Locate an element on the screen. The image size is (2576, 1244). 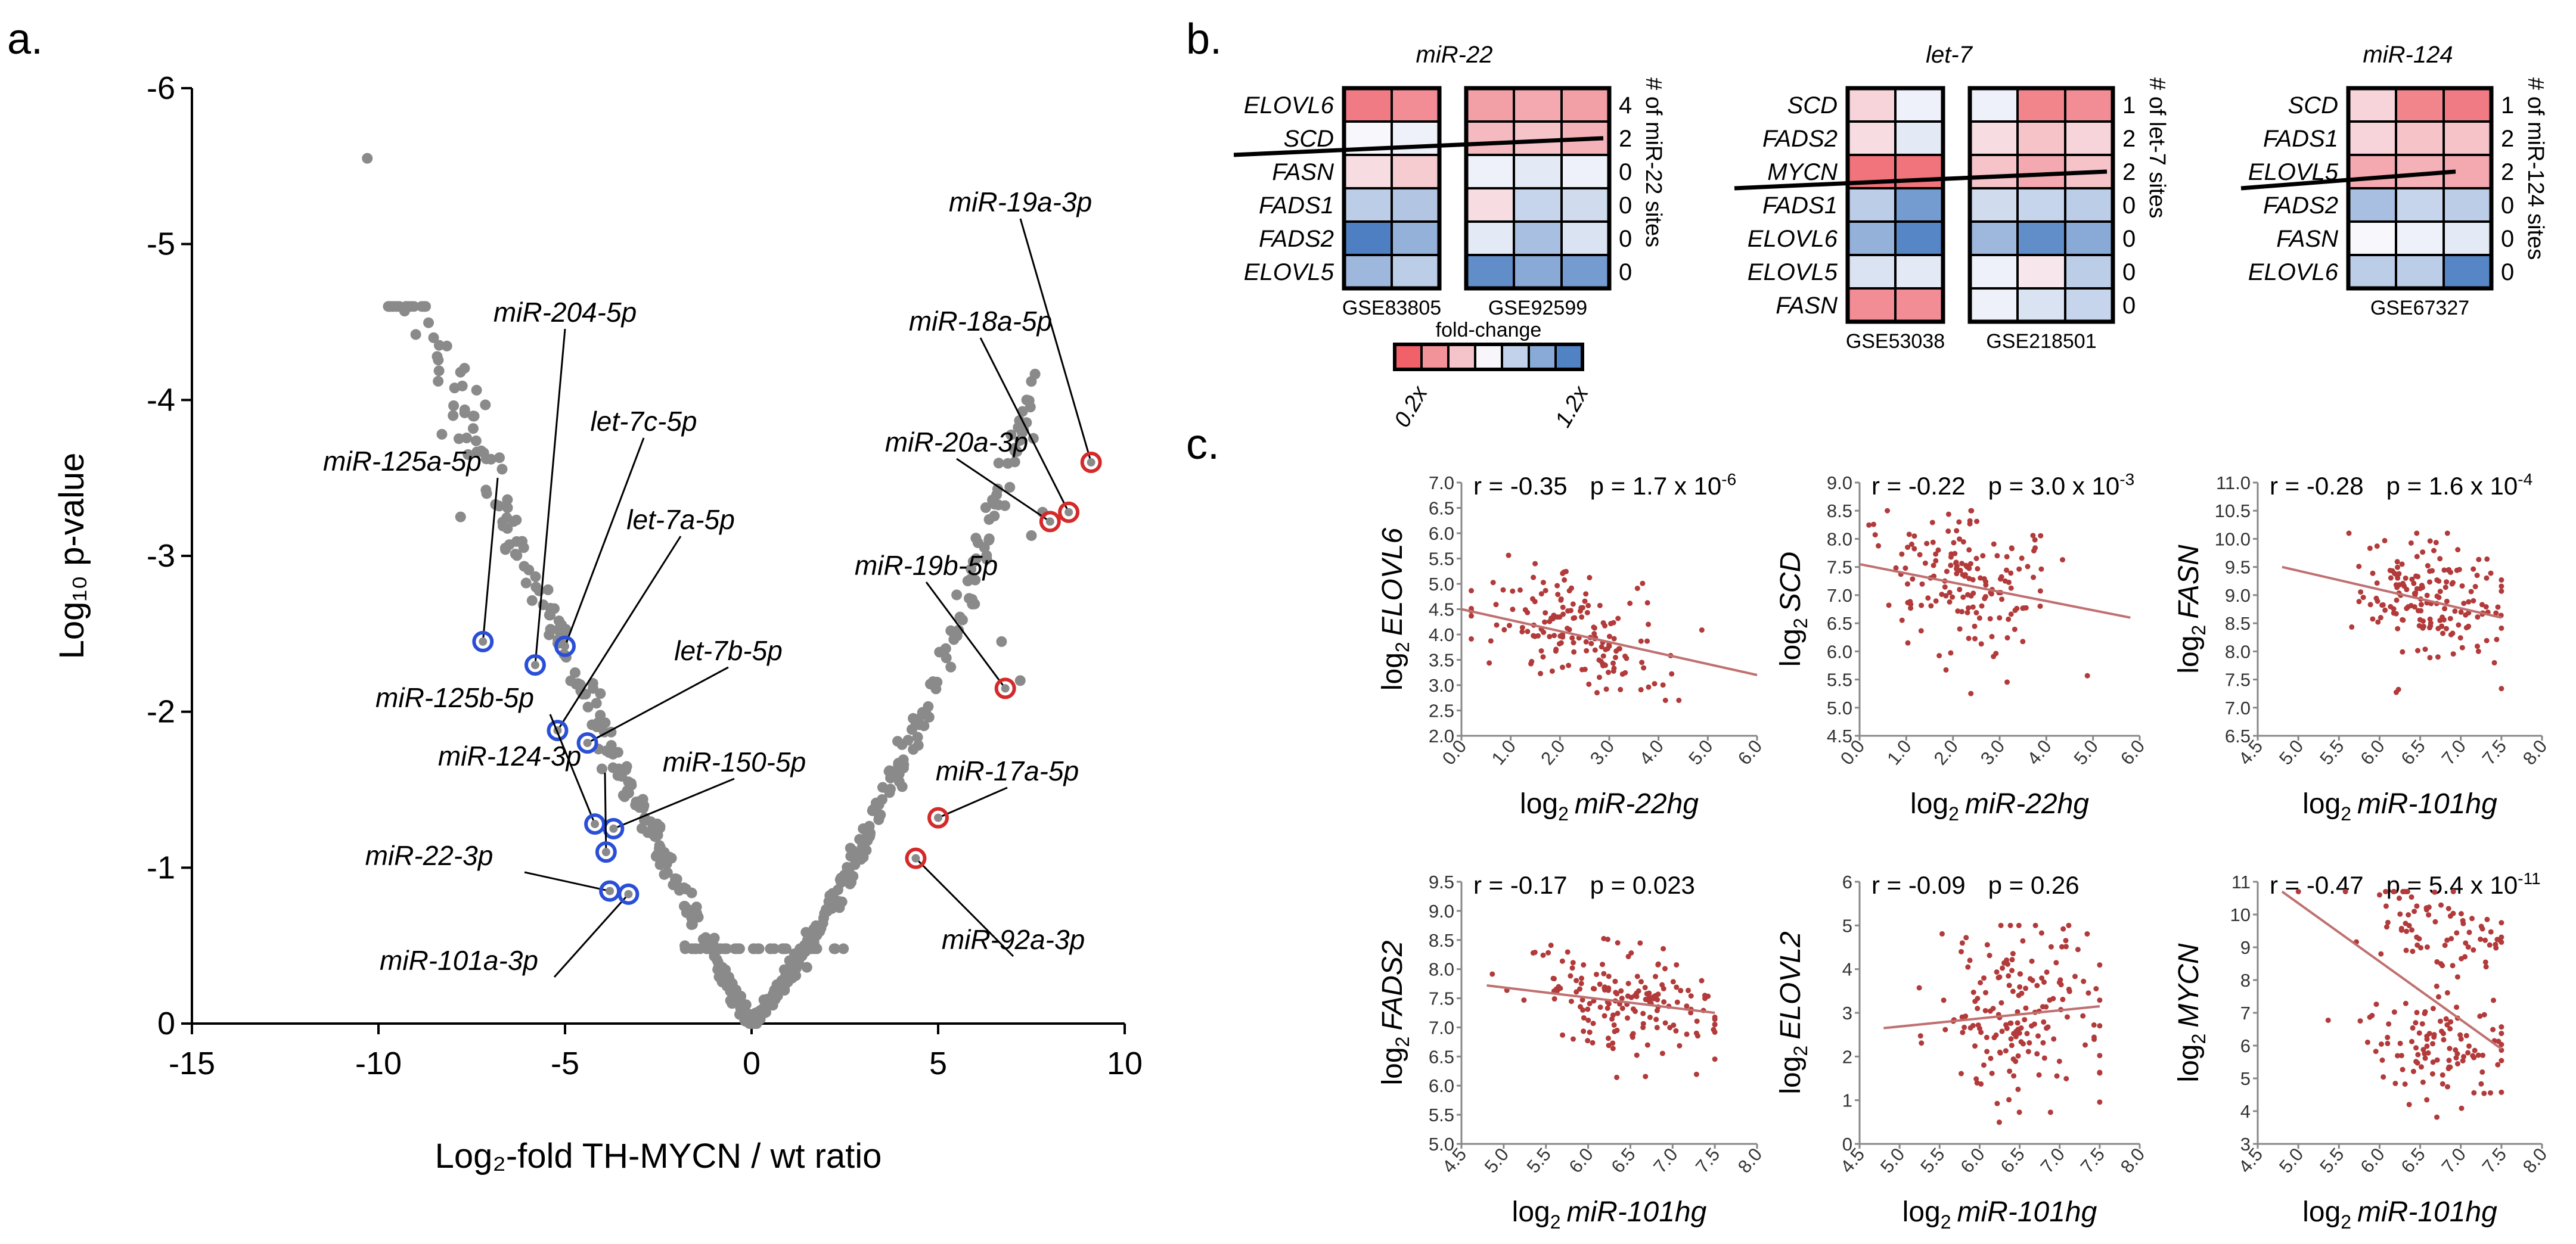
dataset-label: GSE67327 is located at coordinates (2420, 308).